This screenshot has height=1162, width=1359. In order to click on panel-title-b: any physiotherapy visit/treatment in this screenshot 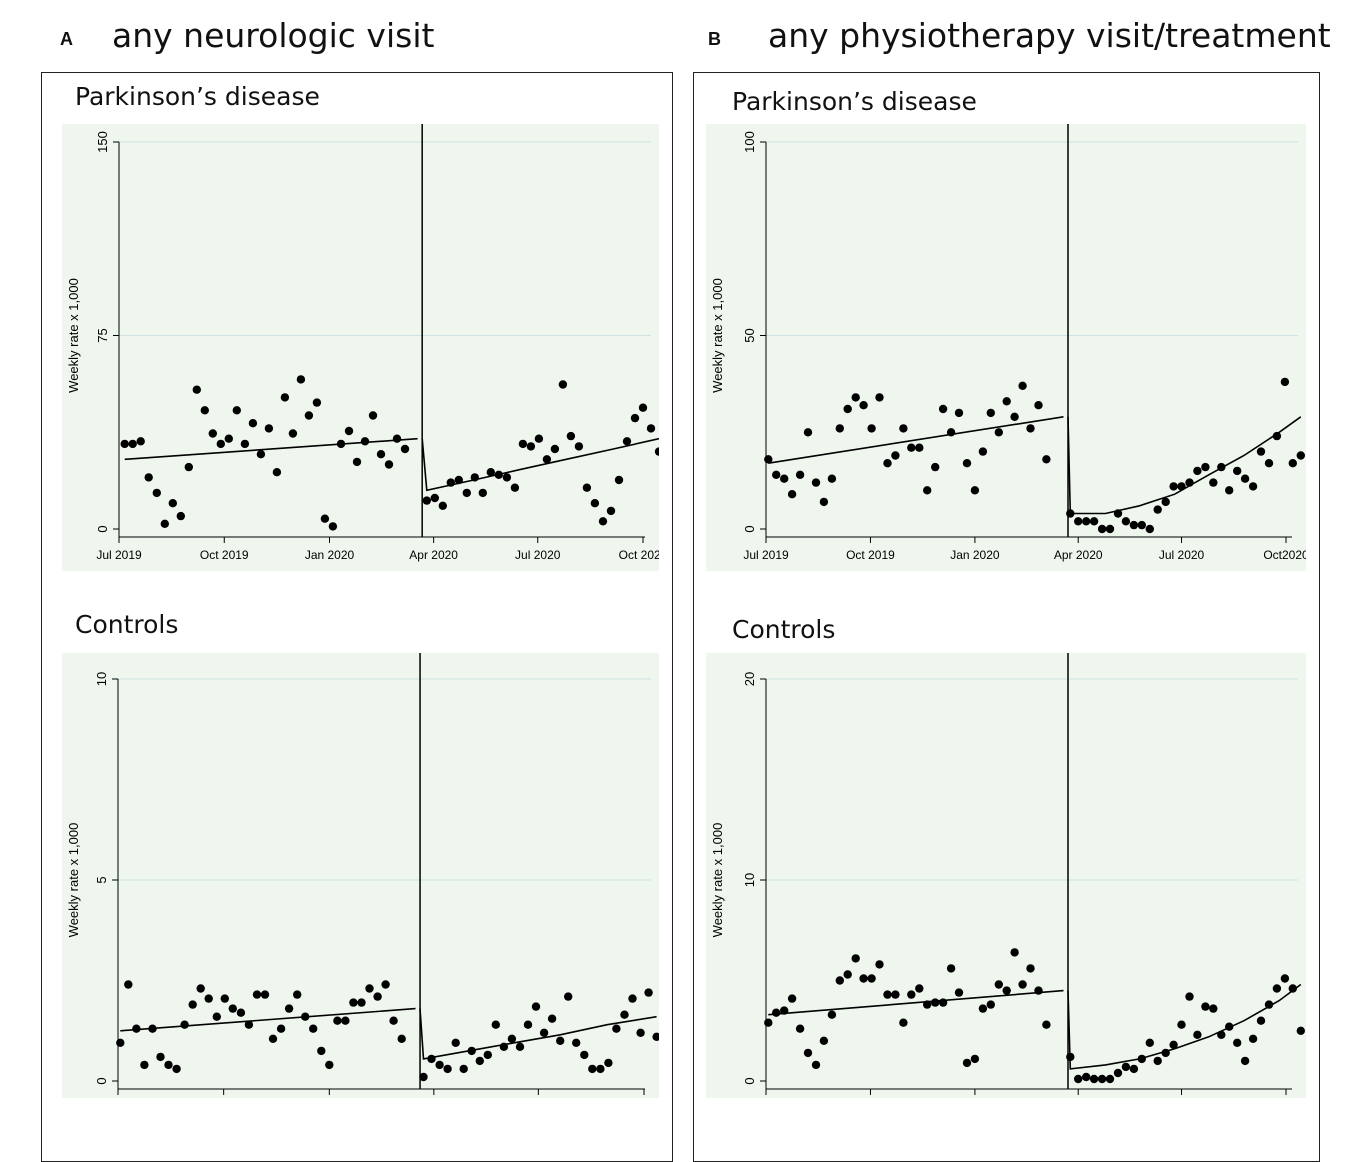, I will do `click(1049, 35)`.